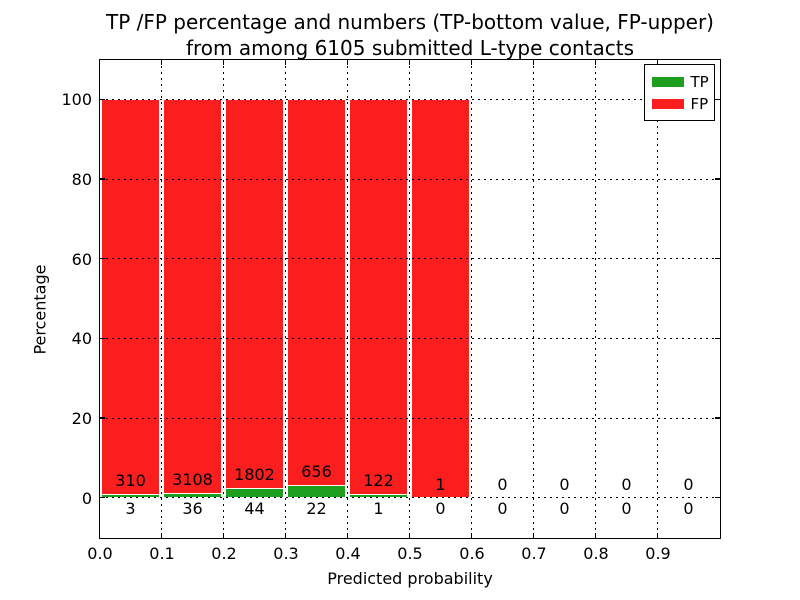 The width and height of the screenshot is (800, 600). I want to click on x-tick-label: 0.9, so click(658, 553).